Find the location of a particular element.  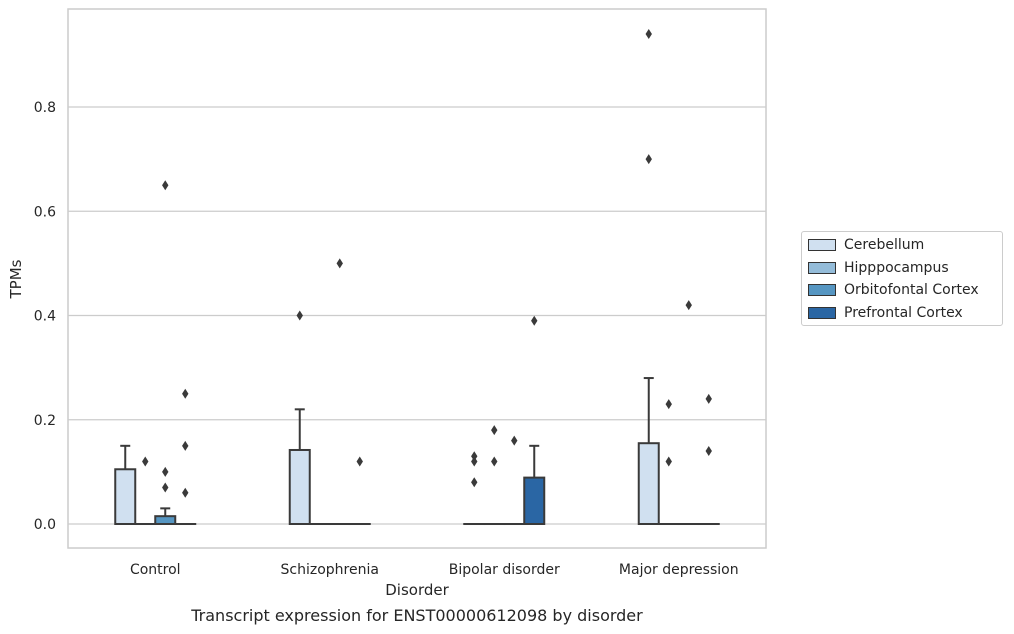

legend-item-orbitofontal-cortex: Orbitofontal Cortex is located at coordinates (893, 290).